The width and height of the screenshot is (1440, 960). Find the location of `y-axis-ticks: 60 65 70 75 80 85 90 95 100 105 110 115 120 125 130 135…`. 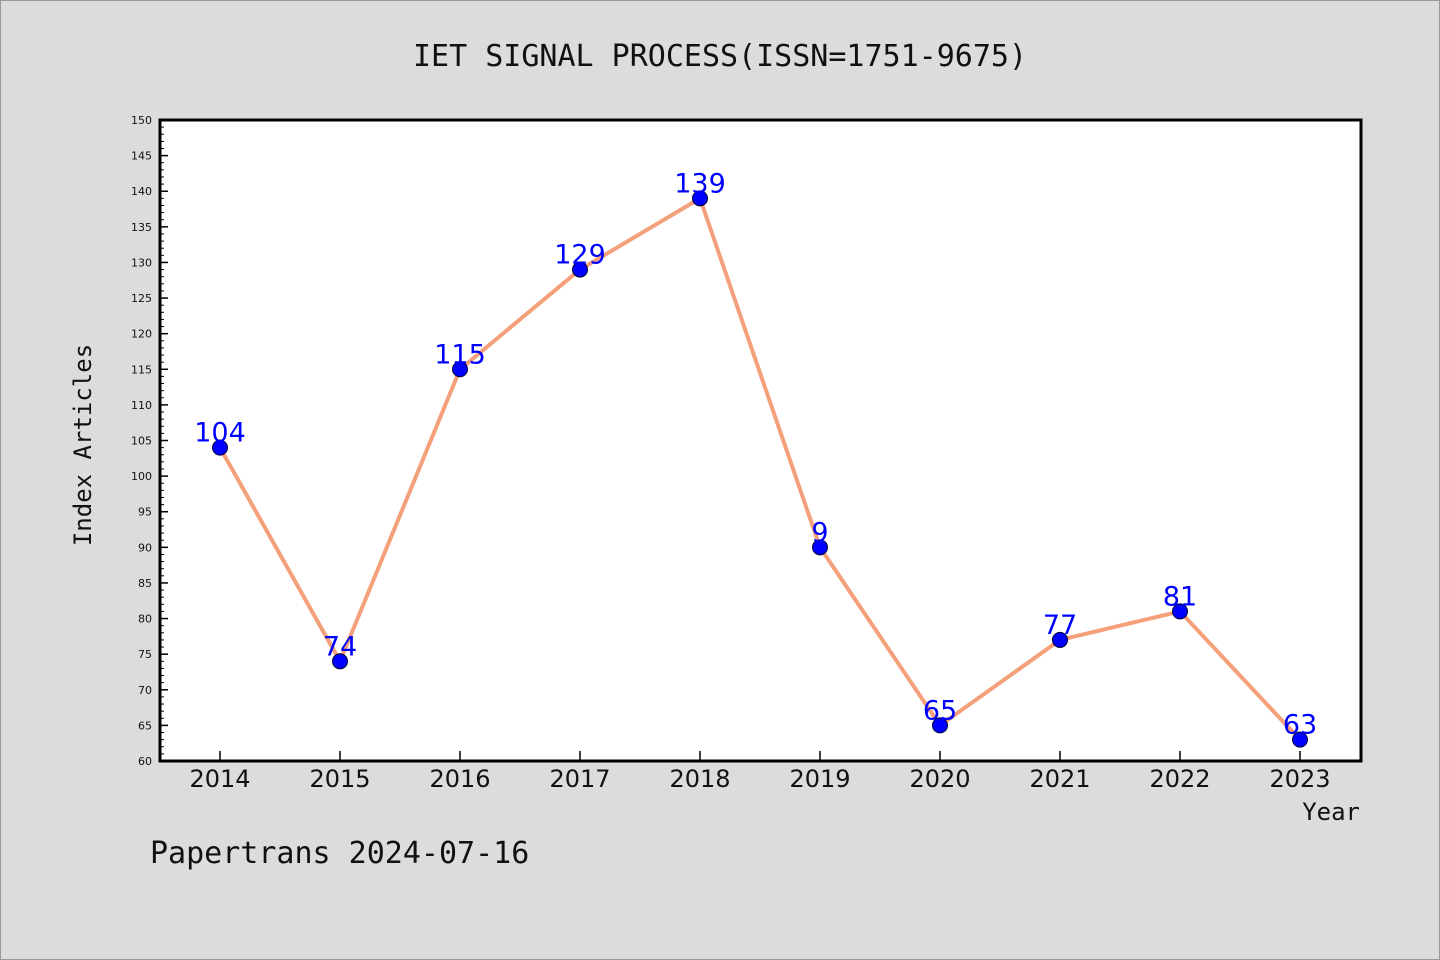

y-axis-ticks: 60 65 70 75 80 85 90 95 100 105 110 115 120 125 130 135… is located at coordinates (149, 441).